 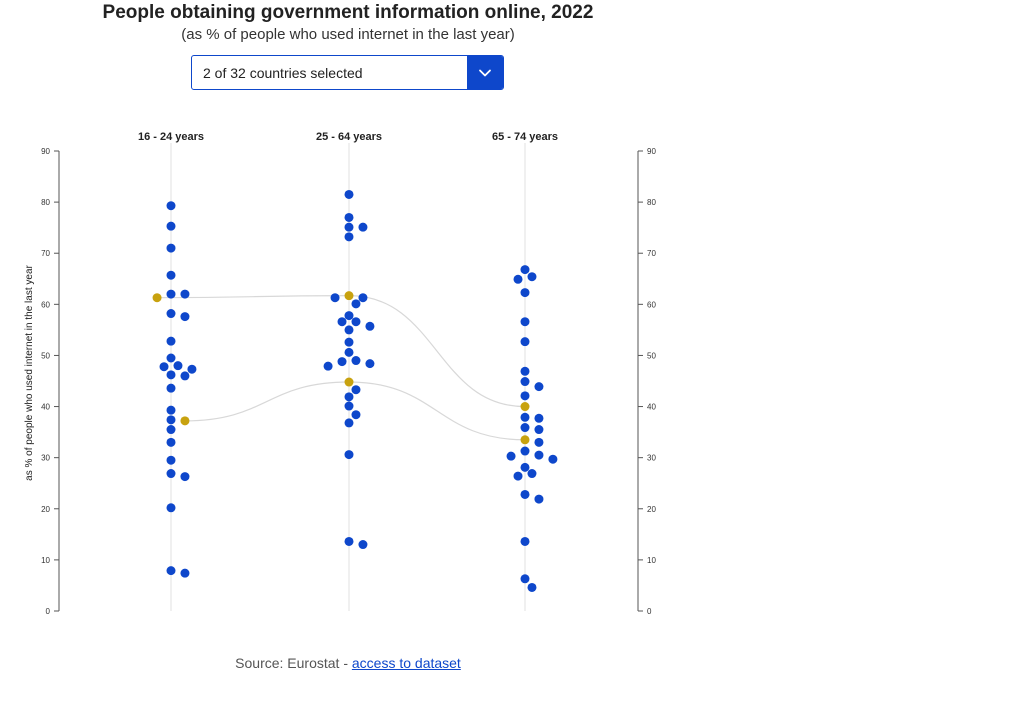 I want to click on y-tick-label: 10, so click(x=45, y=560).